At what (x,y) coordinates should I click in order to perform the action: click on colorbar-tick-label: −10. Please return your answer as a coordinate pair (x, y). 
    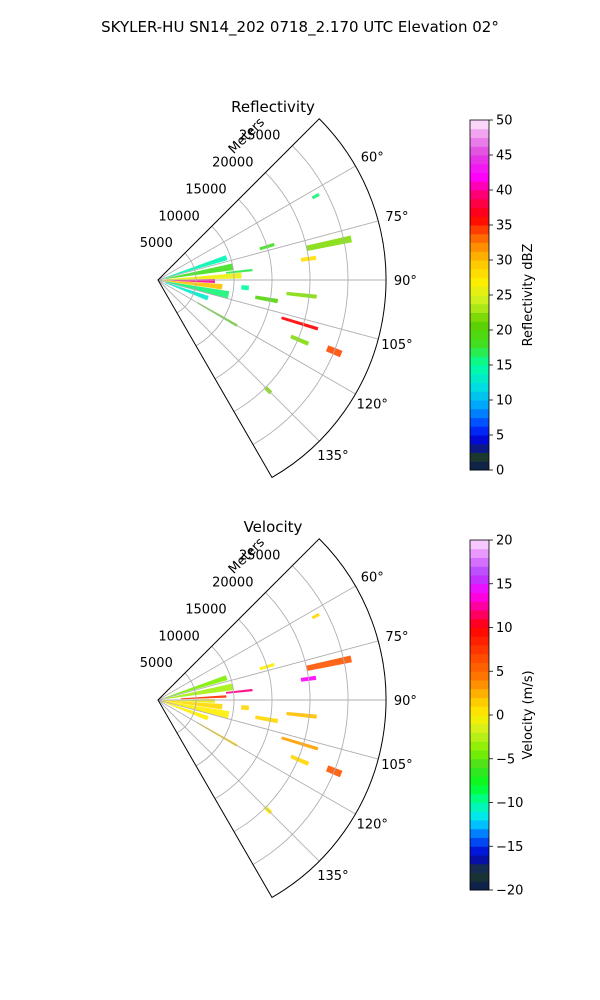
    Looking at the image, I should click on (509, 803).